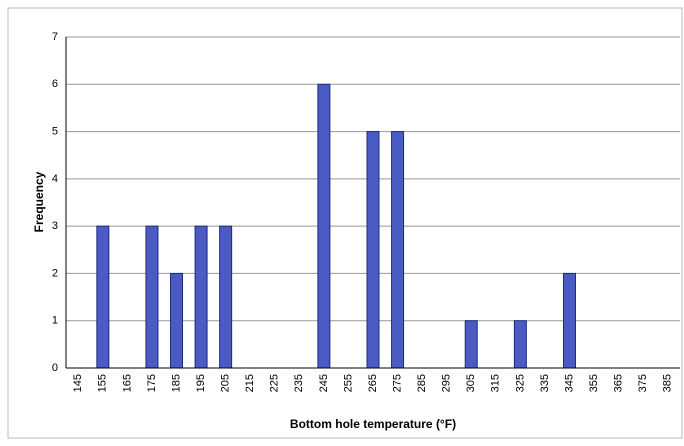 The height and width of the screenshot is (446, 684). Describe the element at coordinates (55, 273) in the screenshot. I see `y-tick-label: 2` at that location.